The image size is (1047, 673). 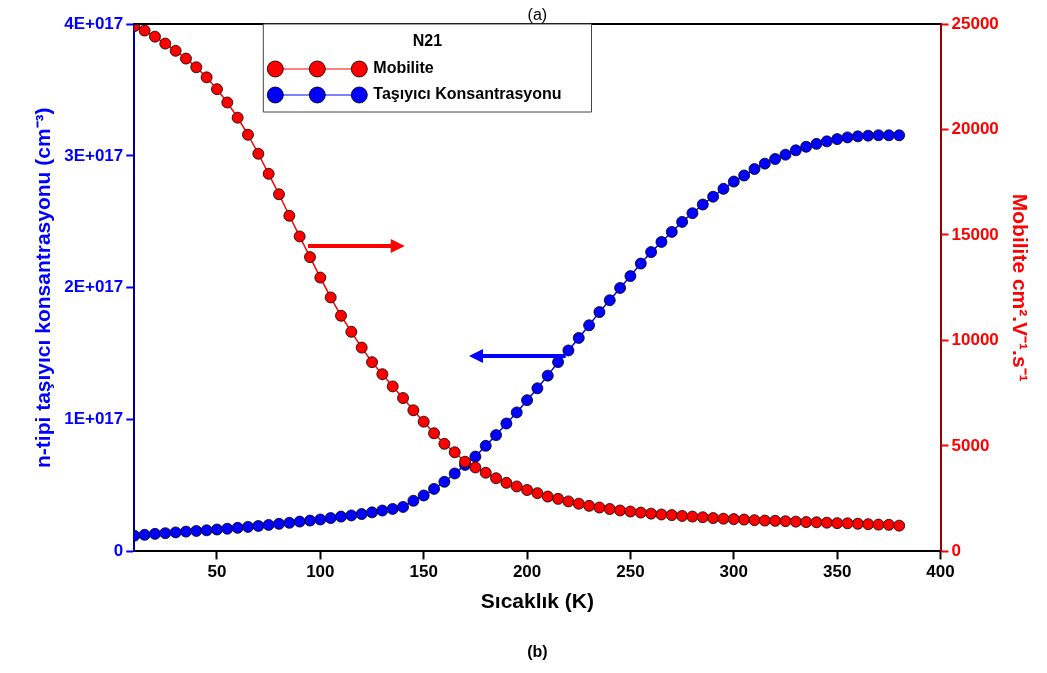 I want to click on x-tick-label: 200, so click(x=527, y=572).